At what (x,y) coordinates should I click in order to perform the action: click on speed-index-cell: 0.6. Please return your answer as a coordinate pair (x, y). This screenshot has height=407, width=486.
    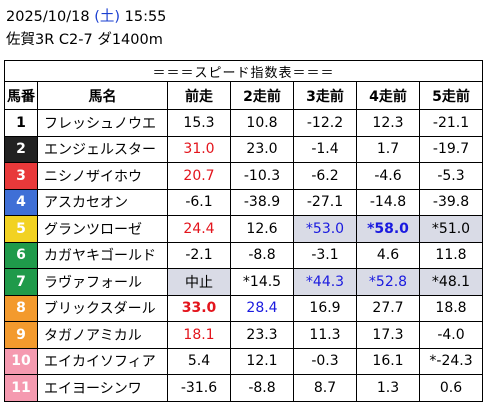
    Looking at the image, I should click on (451, 388).